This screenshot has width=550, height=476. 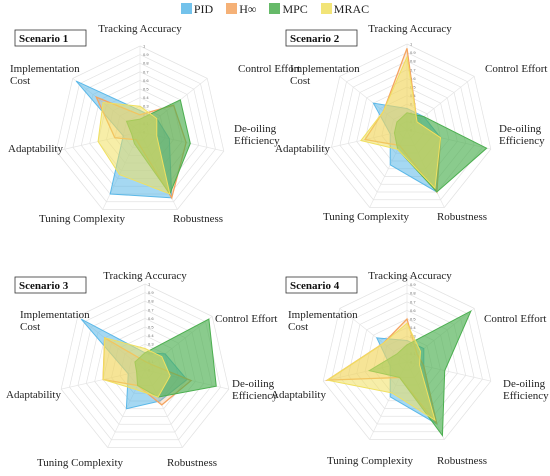 I want to click on chart-title: Scenario 2, so click(x=315, y=39).